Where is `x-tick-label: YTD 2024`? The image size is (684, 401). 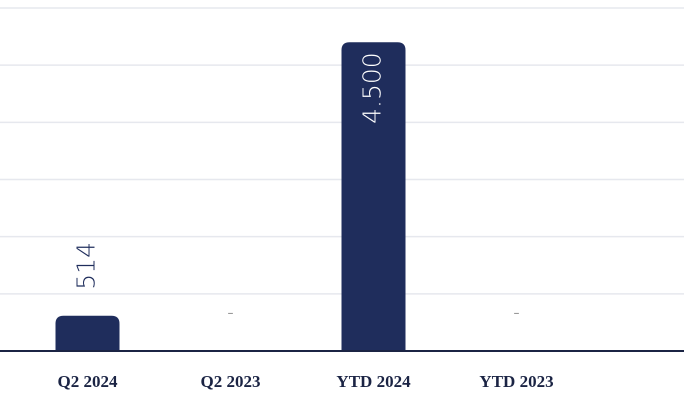
x-tick-label: YTD 2024 is located at coordinates (373, 381).